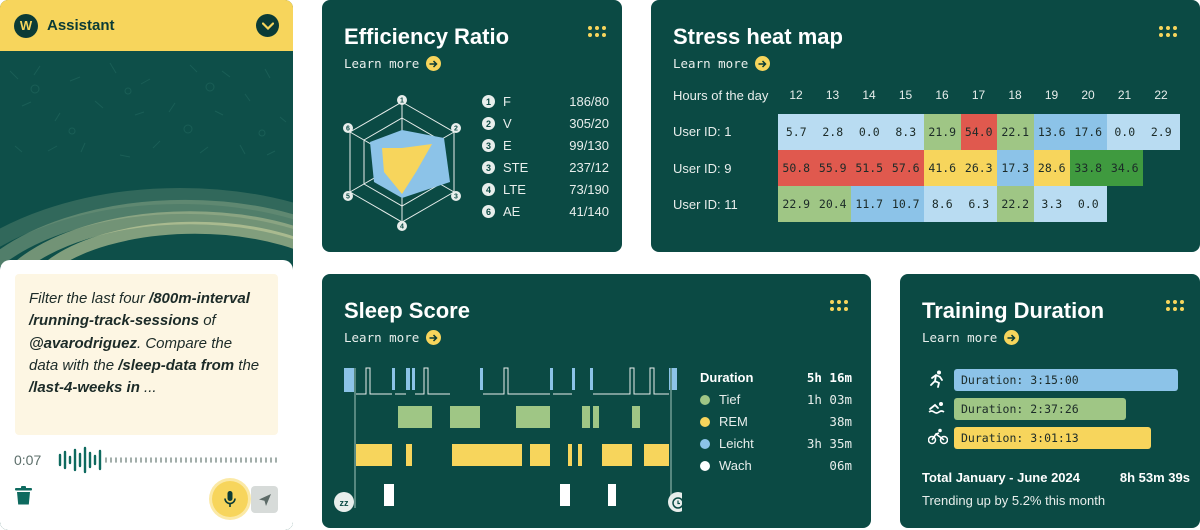 This screenshot has height=530, width=1200. Describe the element at coordinates (1161, 132) in the screenshot. I see `heat-map-cell: 2.9` at that location.